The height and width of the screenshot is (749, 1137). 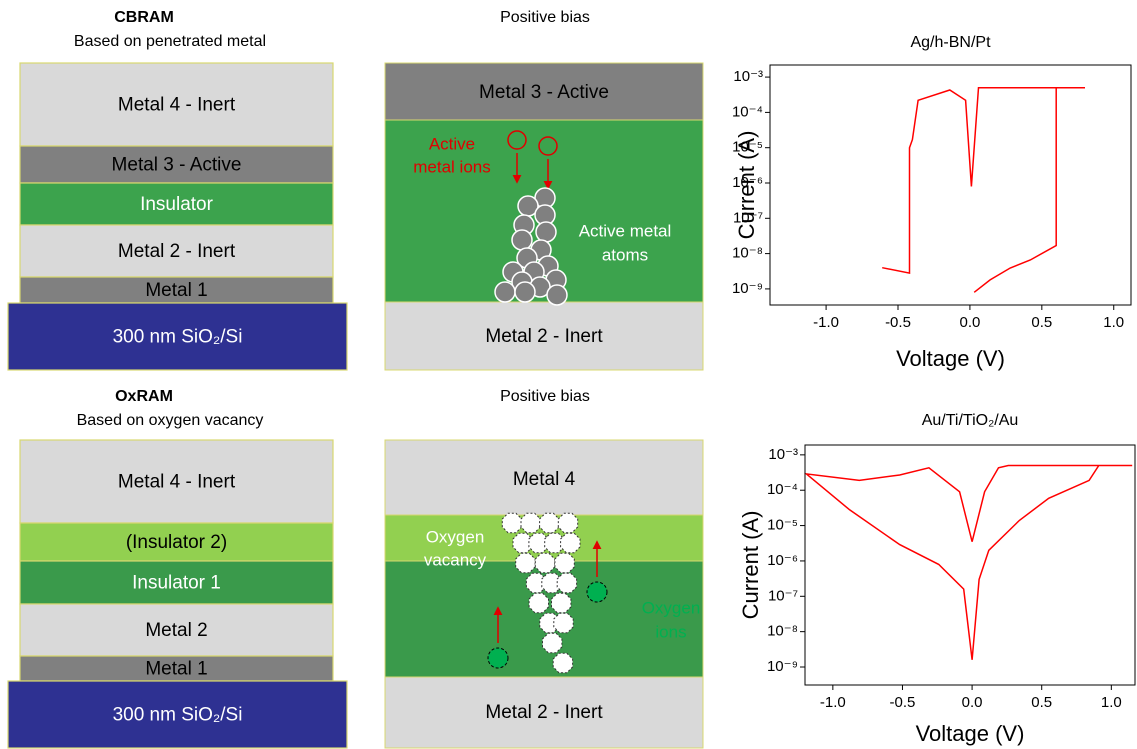 What do you see at coordinates (170, 41) in the screenshot?
I see `panel-subtitle: Based on penetrated metal` at bounding box center [170, 41].